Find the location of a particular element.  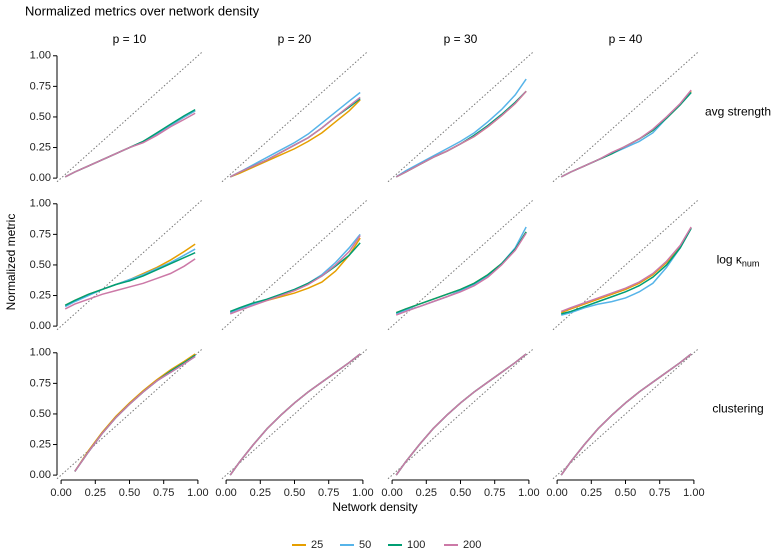

facet-row-label: clustering is located at coordinates (737, 409).